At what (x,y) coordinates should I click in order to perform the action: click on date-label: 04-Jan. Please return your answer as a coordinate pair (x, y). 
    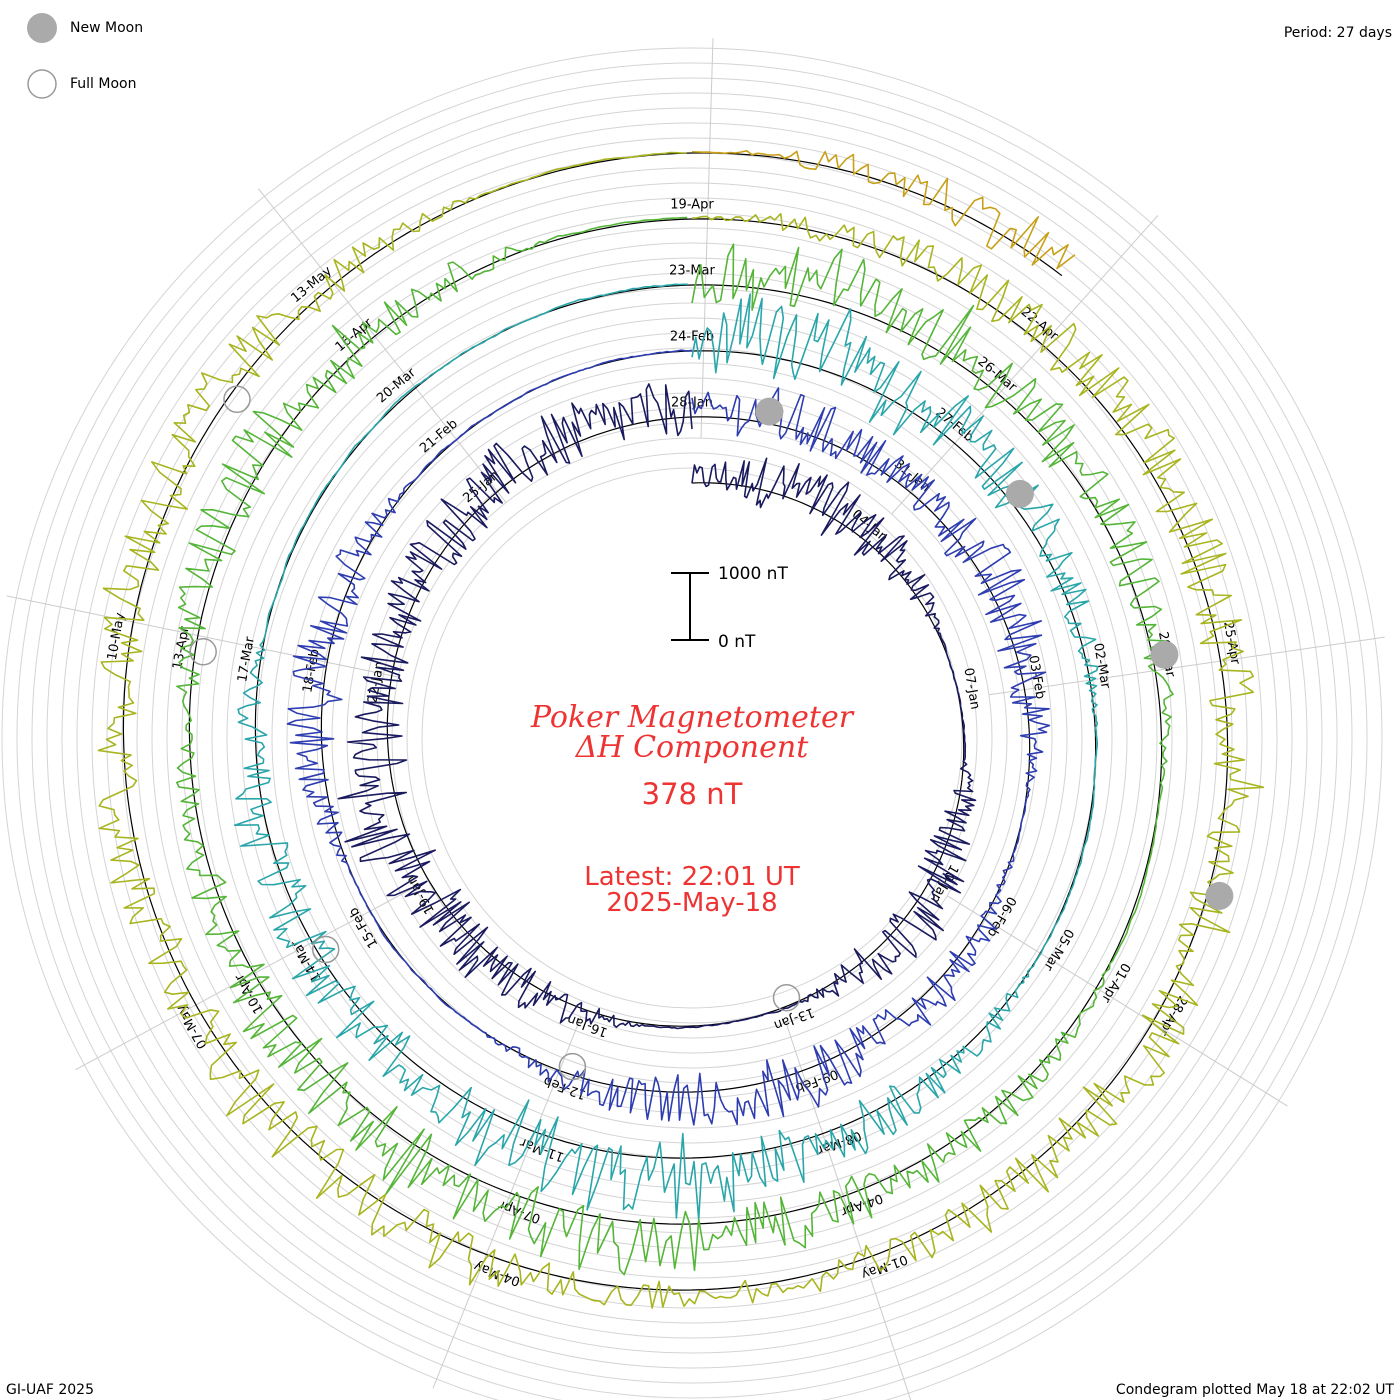
    Looking at the image, I should click on (870, 526).